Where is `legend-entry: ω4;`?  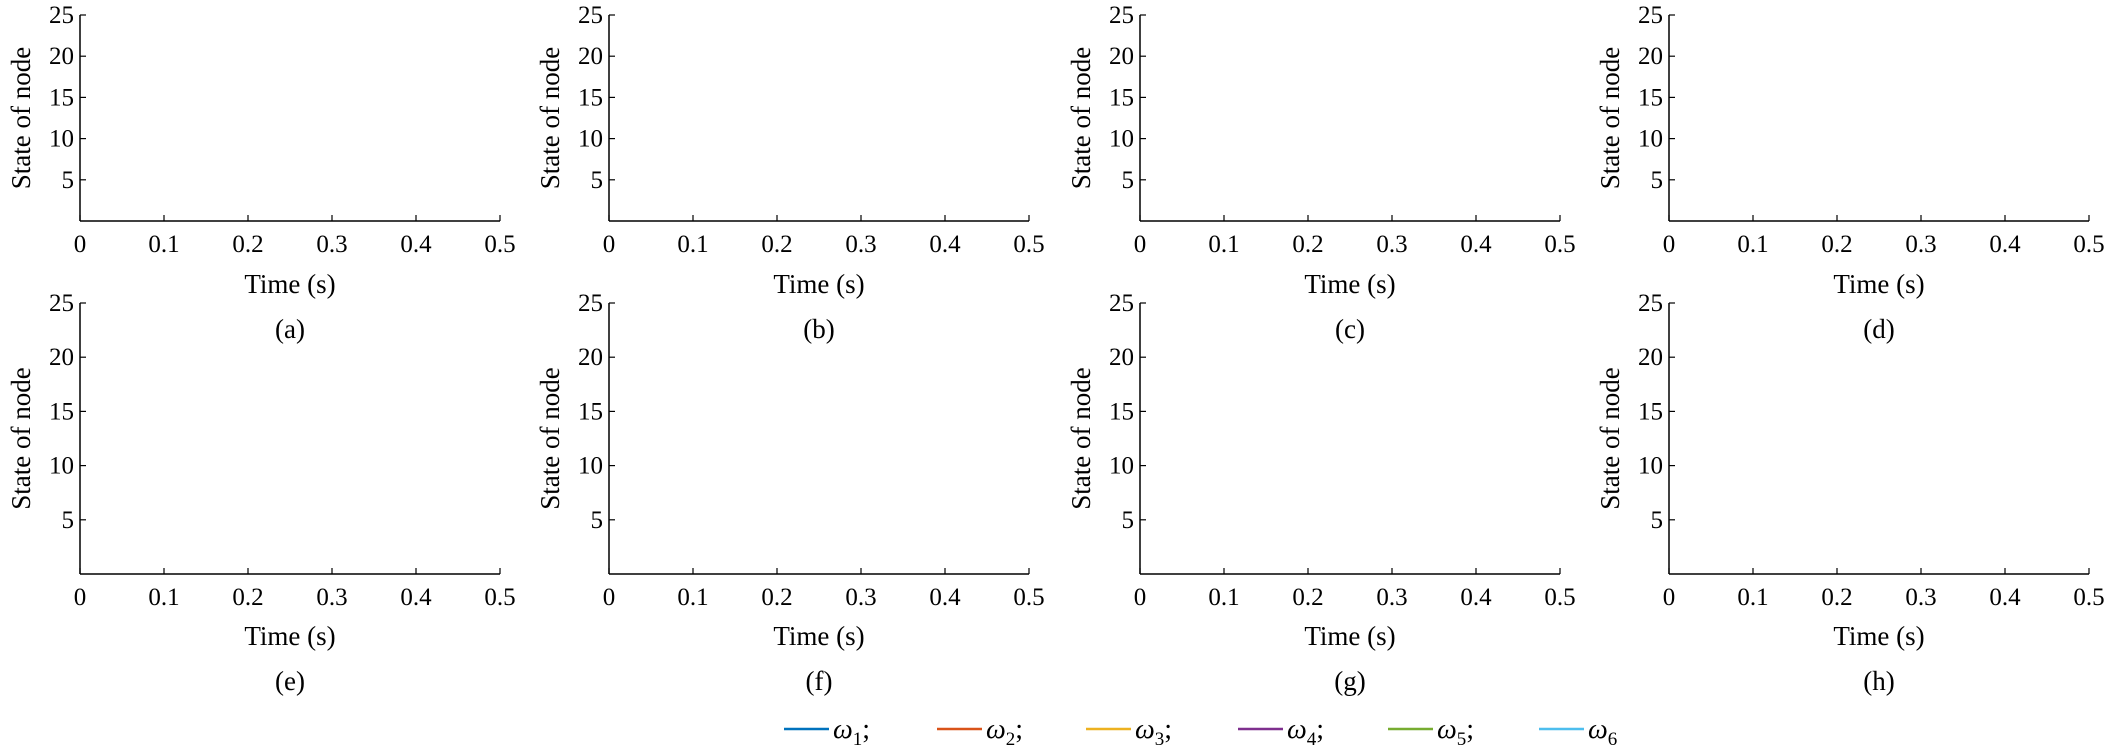
legend-entry: ω4; is located at coordinates (1305, 732).